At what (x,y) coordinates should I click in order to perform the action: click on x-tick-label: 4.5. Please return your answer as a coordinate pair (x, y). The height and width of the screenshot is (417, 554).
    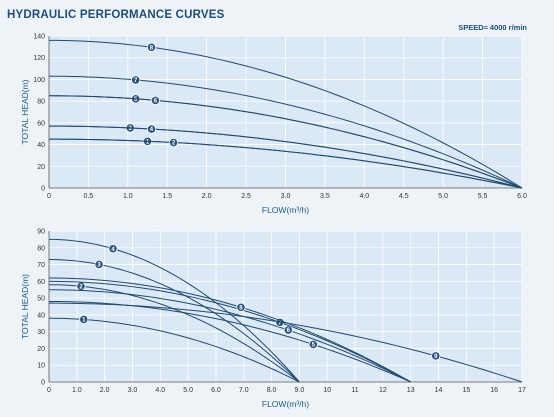
    Looking at the image, I should click on (404, 196).